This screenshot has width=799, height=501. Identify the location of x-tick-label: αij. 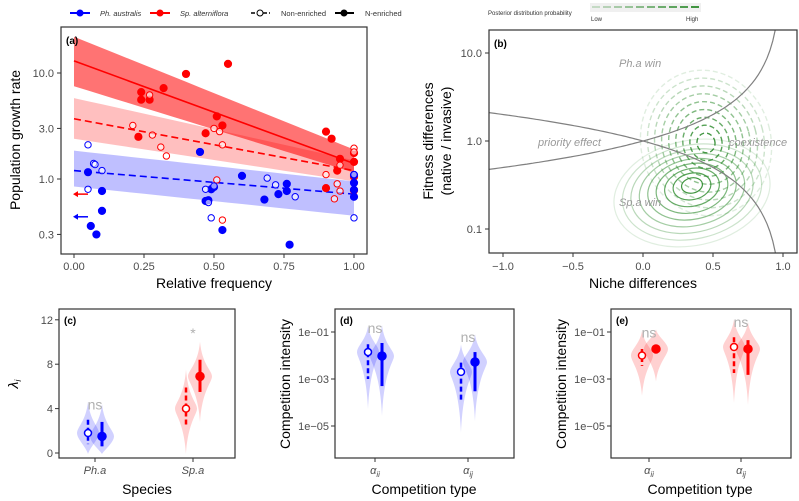
(468, 472).